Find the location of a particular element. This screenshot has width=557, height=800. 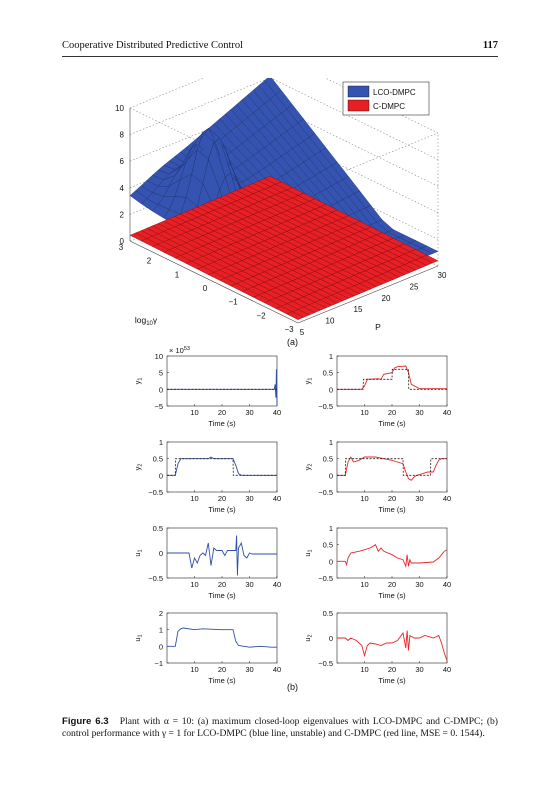

subplot-y2-cdmpc: 10 20 30 40 1 0.5 0 −0.5 Time (s) y2 is located at coordinates (377, 476).